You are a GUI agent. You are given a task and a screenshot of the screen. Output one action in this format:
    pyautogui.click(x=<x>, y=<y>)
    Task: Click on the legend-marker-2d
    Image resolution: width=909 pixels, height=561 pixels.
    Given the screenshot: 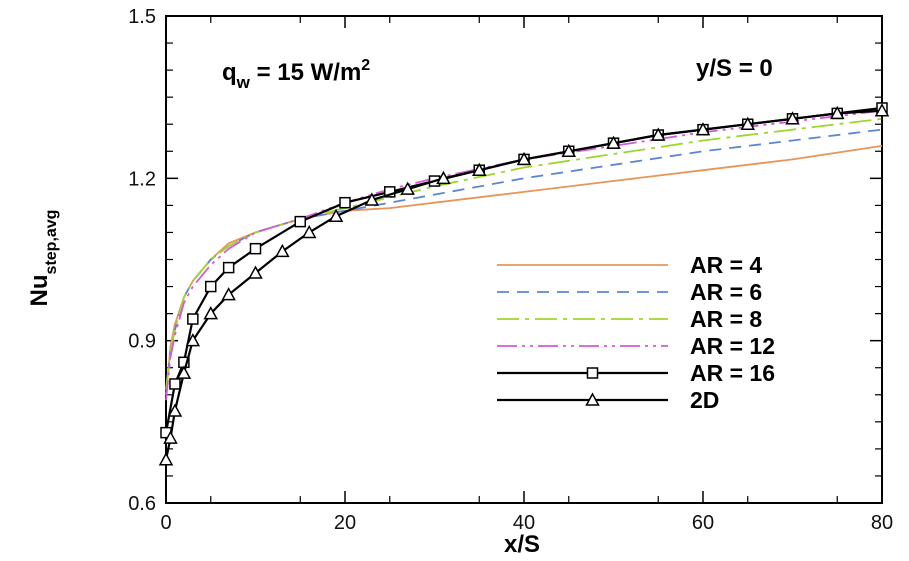 What is the action you would take?
    pyautogui.click(x=592, y=399)
    